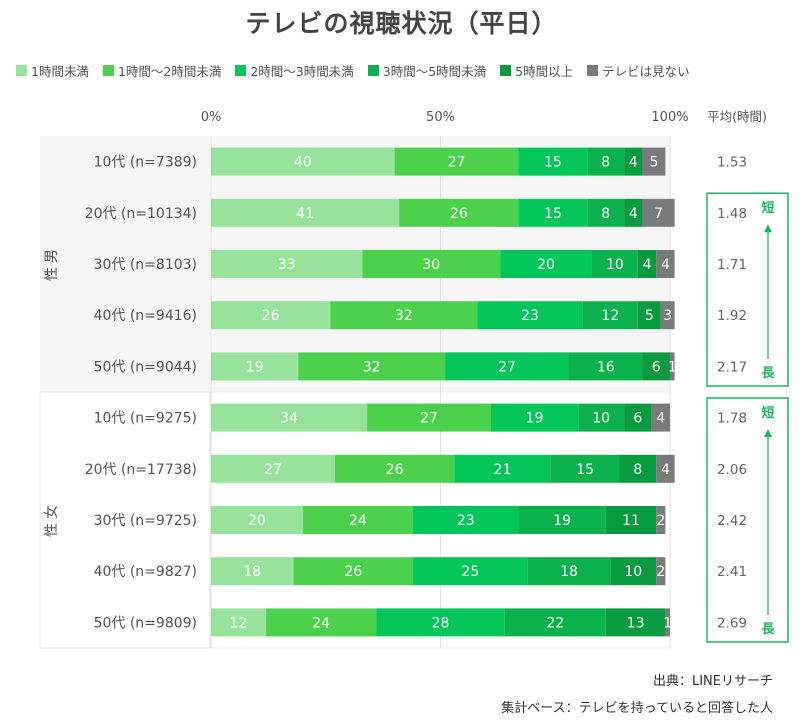 The height and width of the screenshot is (722, 803). I want to click on group-label: 男, so click(52, 256).